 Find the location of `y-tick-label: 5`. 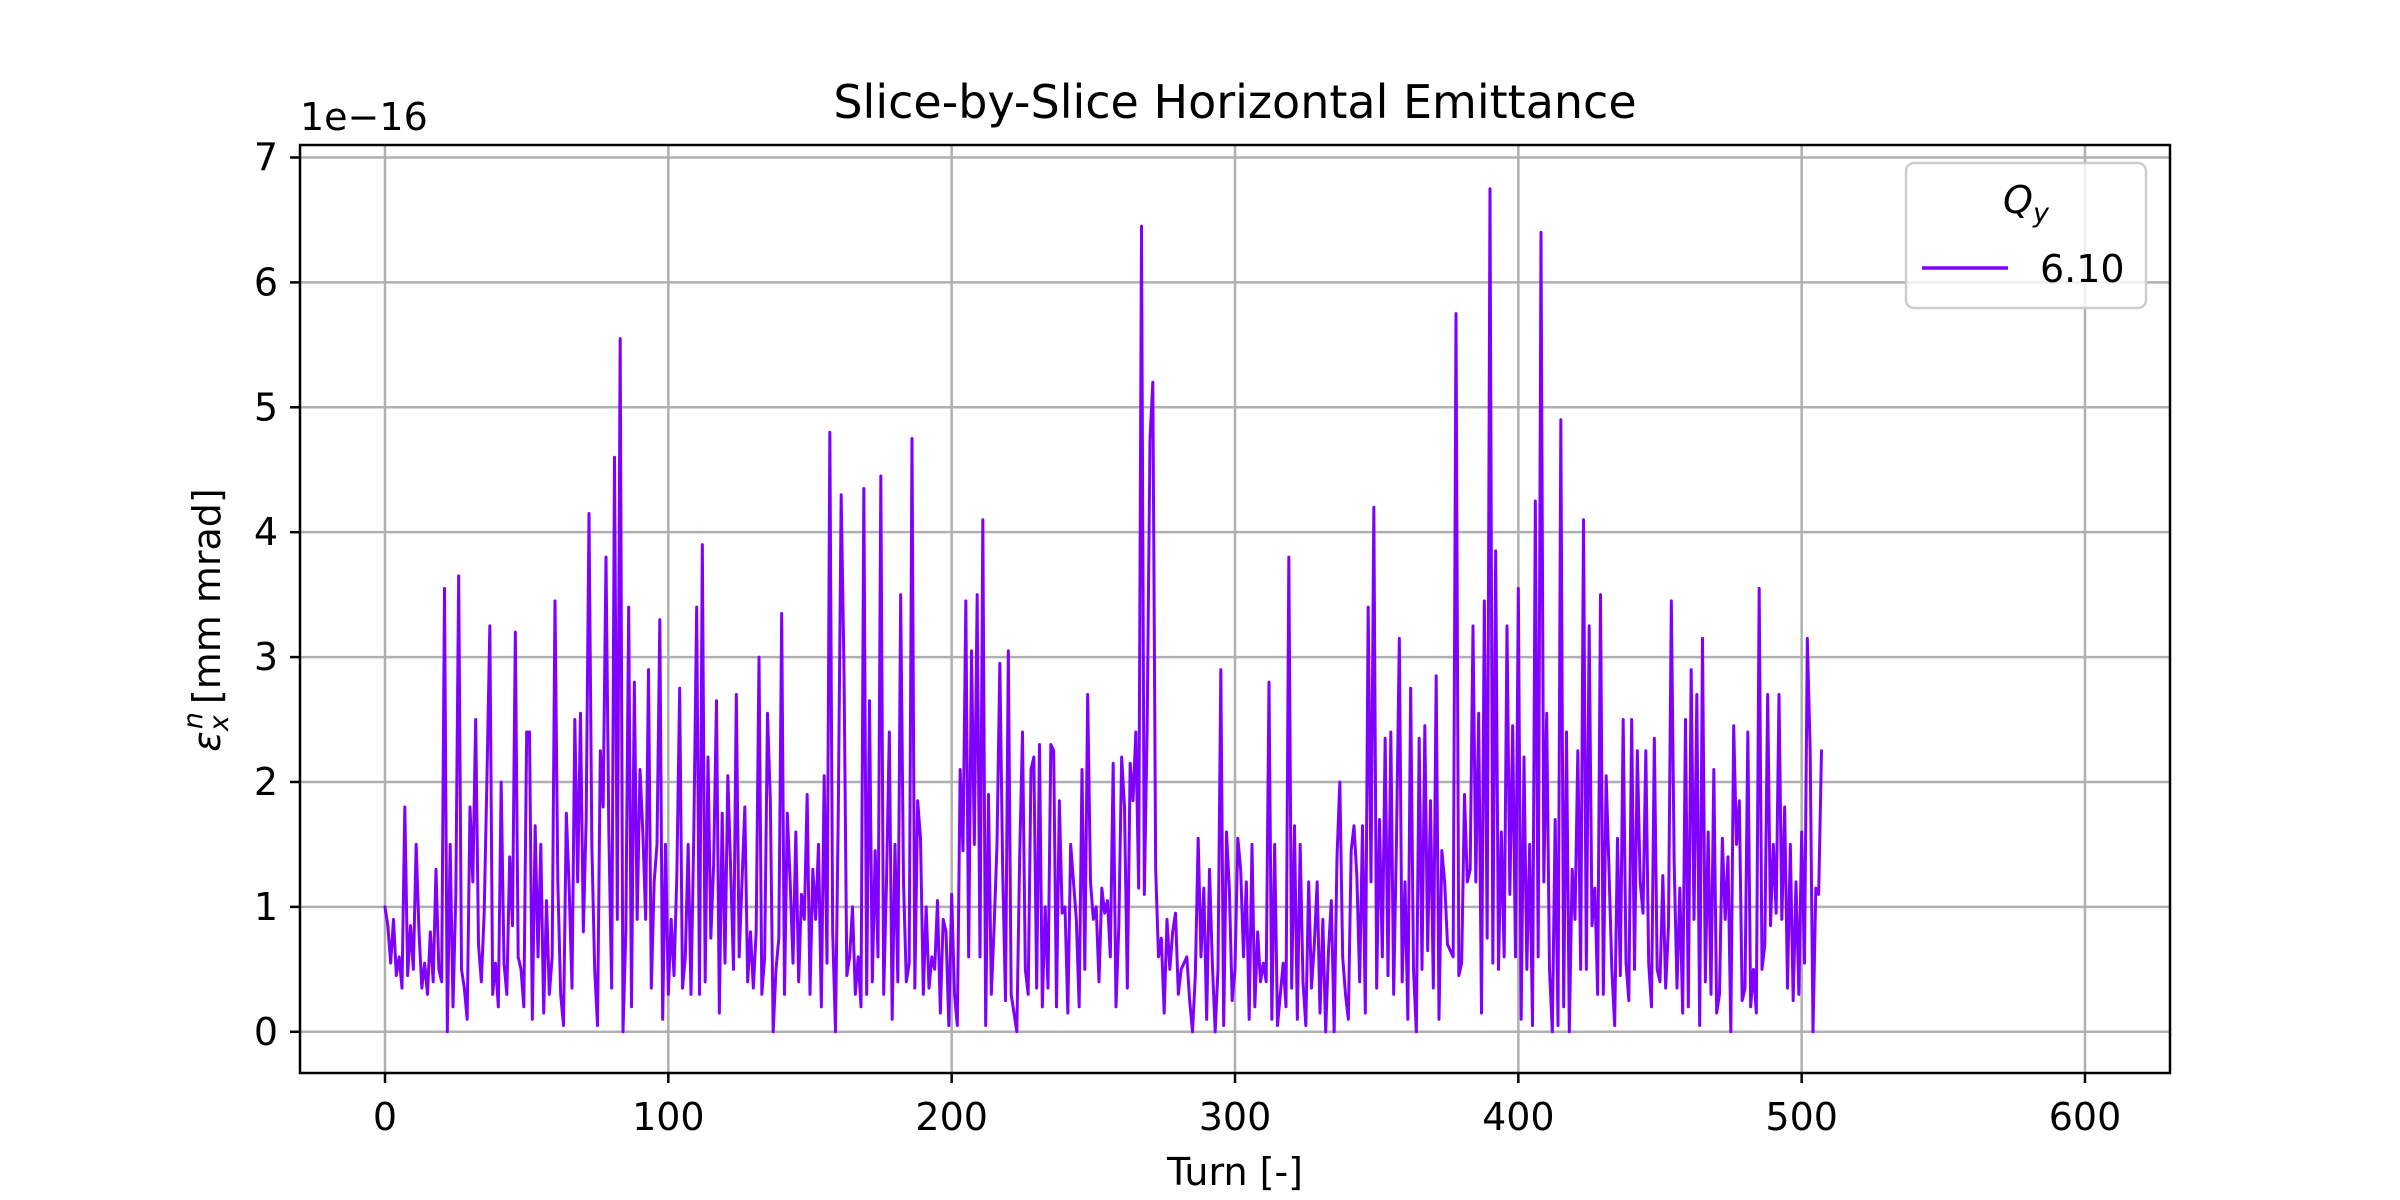

y-tick-label: 5 is located at coordinates (266, 407).